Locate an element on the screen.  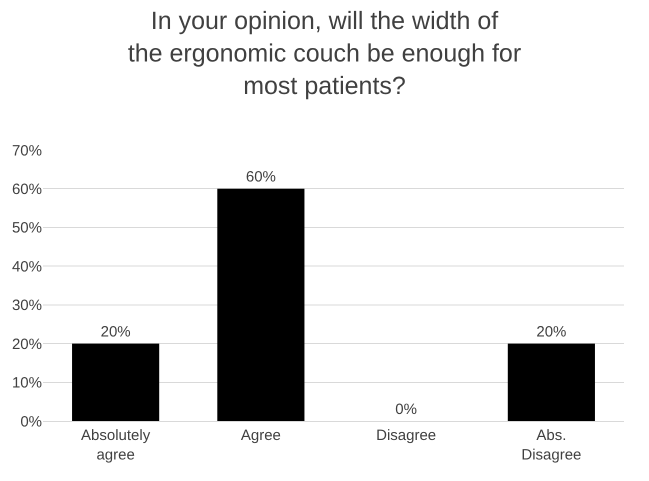
y-tick-label: 30% is located at coordinates (27, 305).